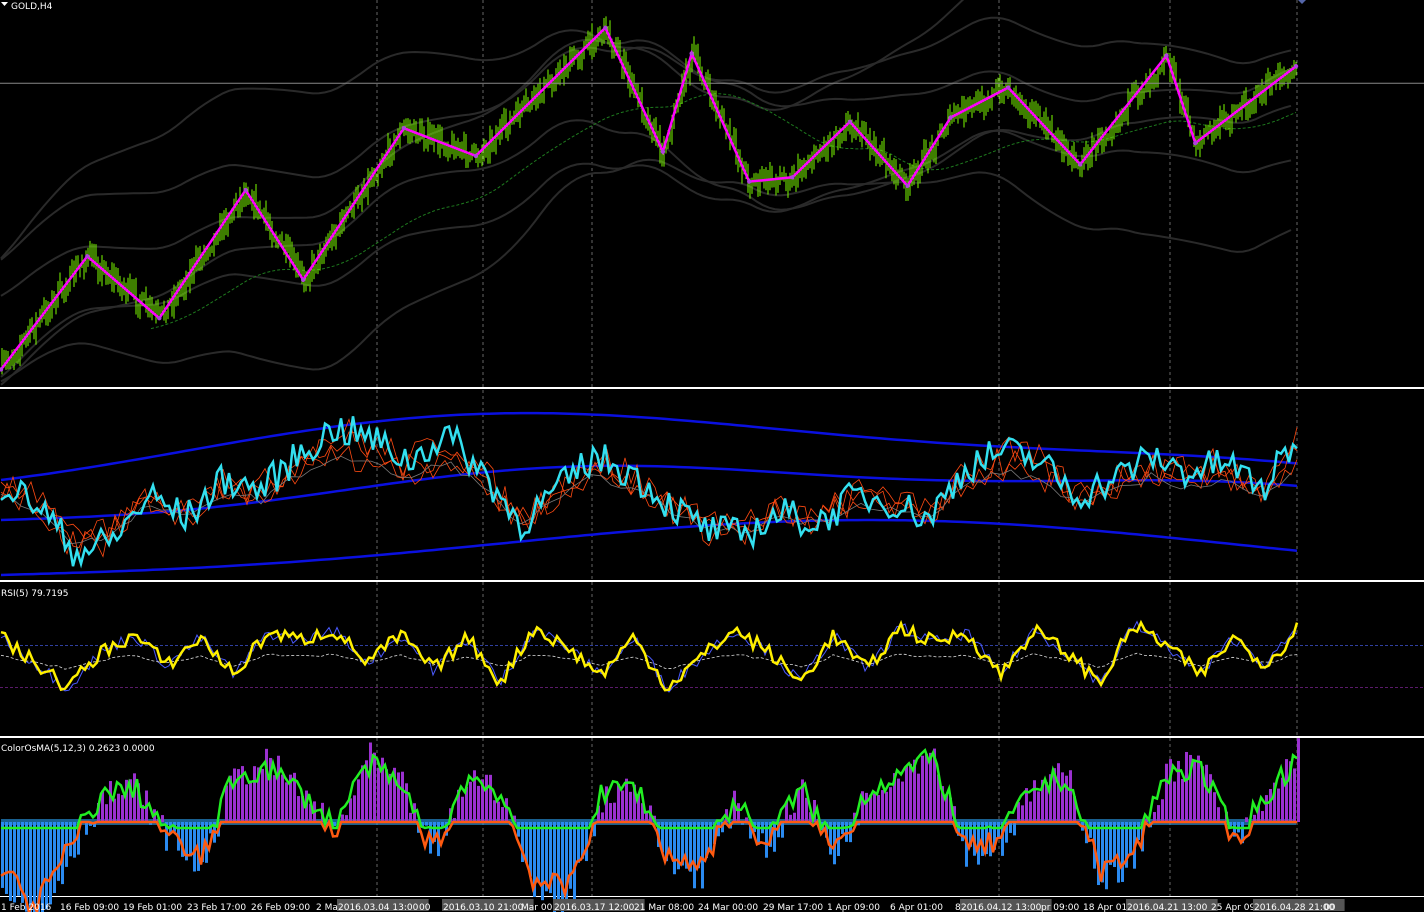 This screenshot has height=912, width=1424. I want to click on rsi-readout: RSI(5) 79.7195, so click(34, 594).